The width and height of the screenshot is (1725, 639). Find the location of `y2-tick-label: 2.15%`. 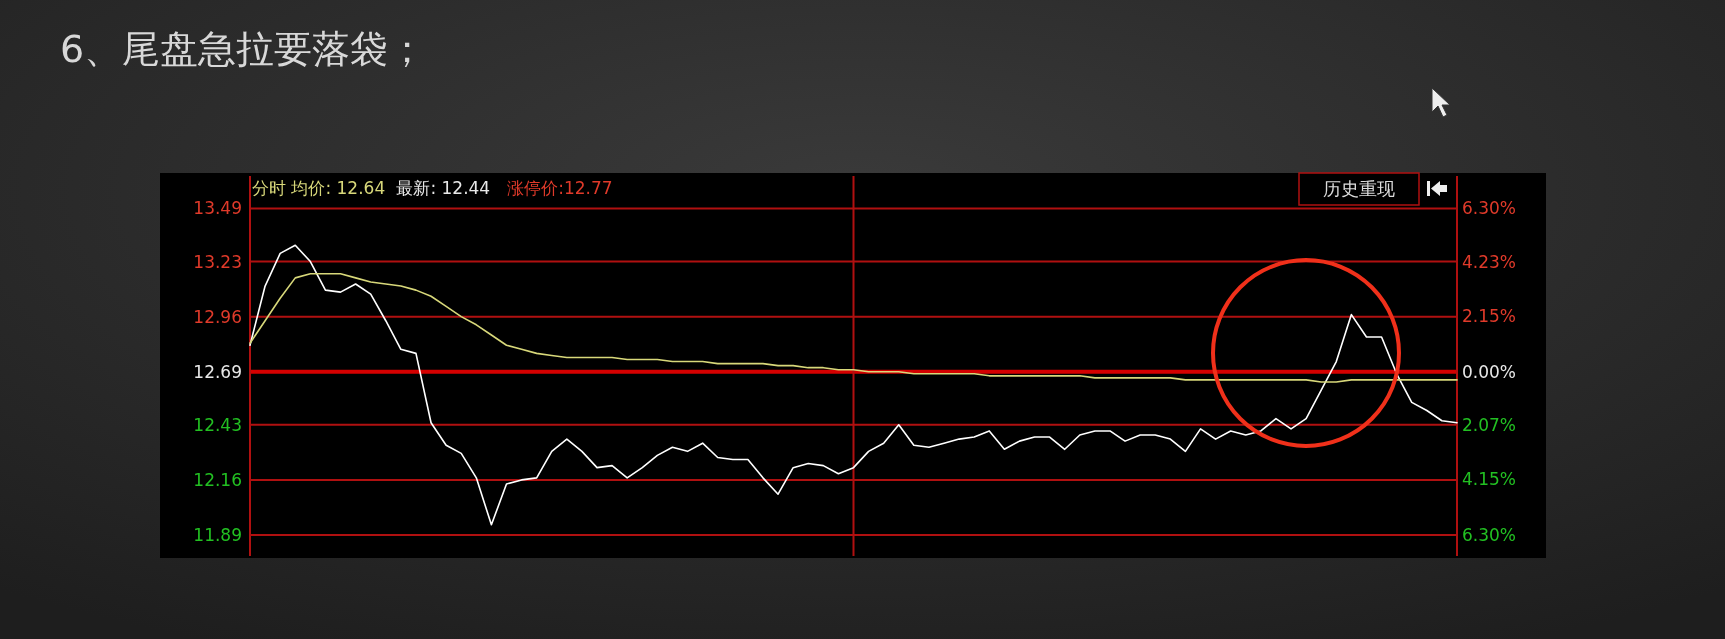

y2-tick-label: 2.15% is located at coordinates (1489, 315).